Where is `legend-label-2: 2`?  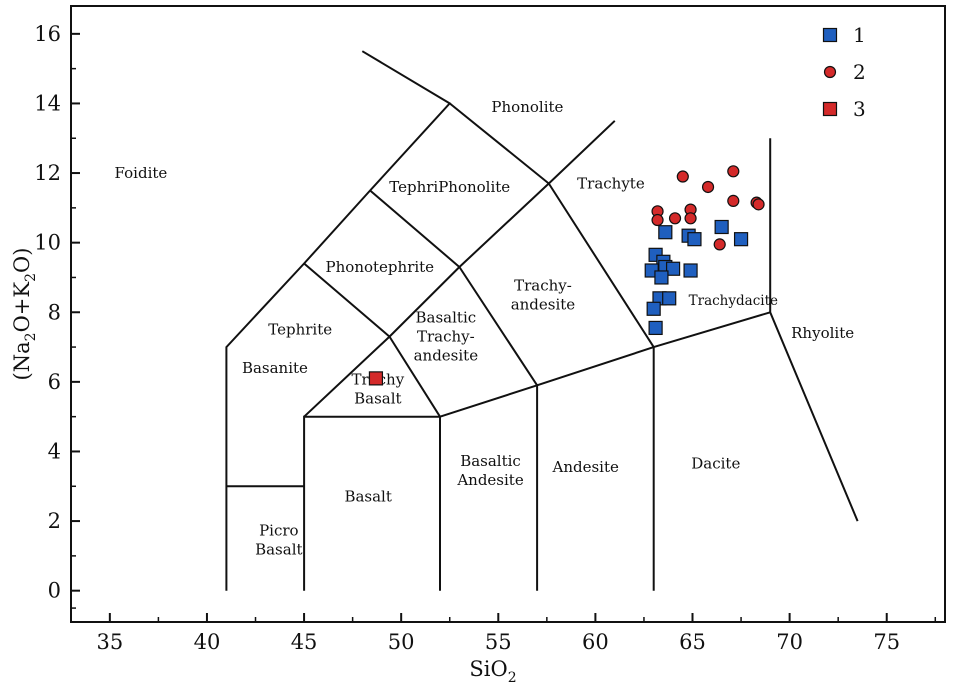 legend-label-2: 2 is located at coordinates (859, 72).